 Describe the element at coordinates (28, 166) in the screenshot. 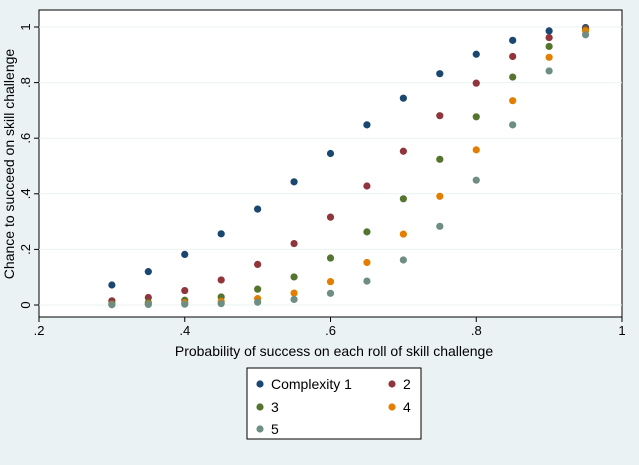

I see `y-axis: 0 .2 .4 .6 .8 1` at that location.